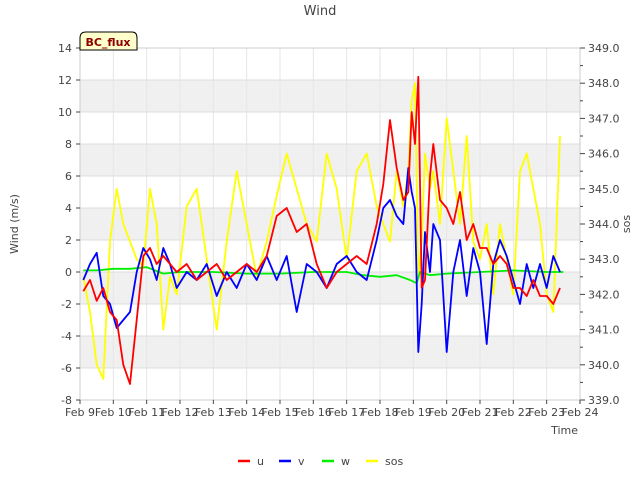 The image size is (640, 480). What do you see at coordinates (604, 294) in the screenshot?
I see `y2-tick-label: 342.0` at bounding box center [604, 294].